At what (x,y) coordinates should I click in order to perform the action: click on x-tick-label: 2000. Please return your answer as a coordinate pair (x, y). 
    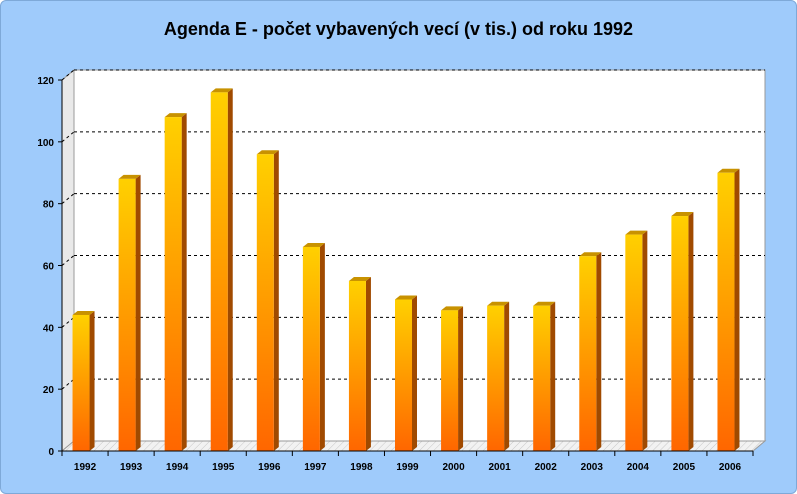
    Looking at the image, I should click on (453, 467).